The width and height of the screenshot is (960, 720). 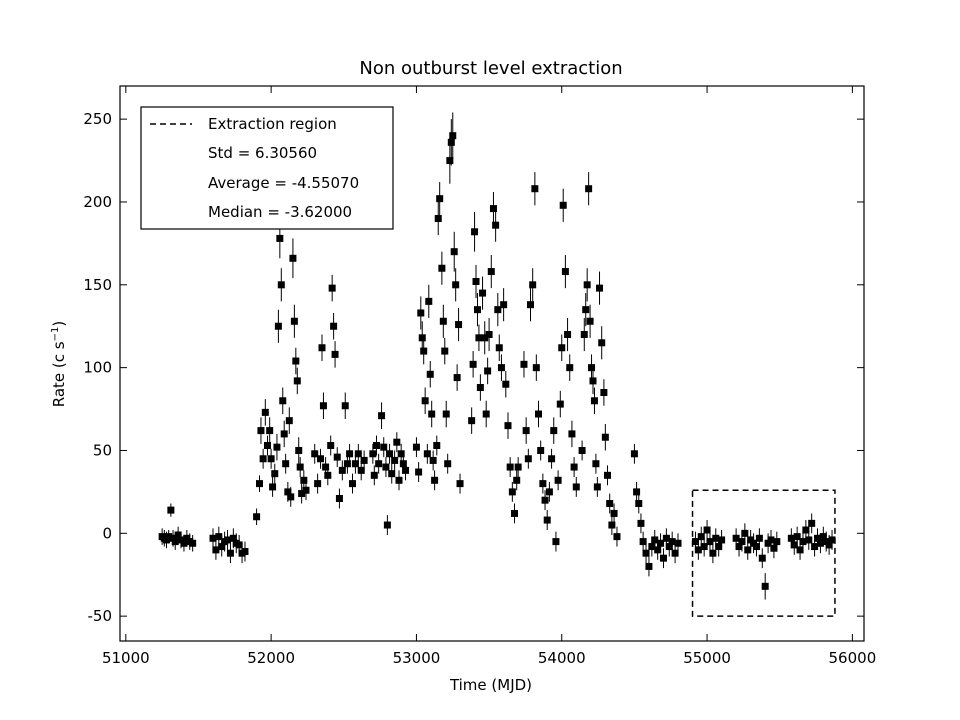 I want to click on legend-box, so click(x=267, y=168).